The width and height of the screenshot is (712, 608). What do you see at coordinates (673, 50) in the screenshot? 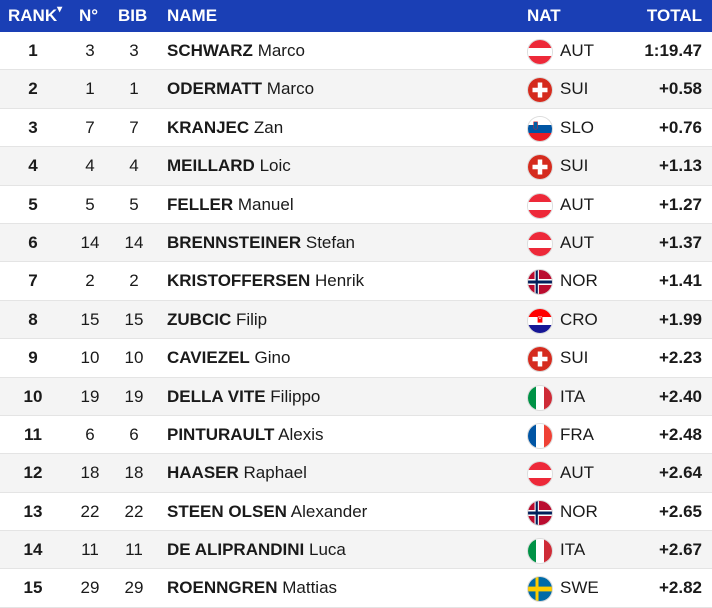
I see `total-time: 1:19.47` at bounding box center [673, 50].